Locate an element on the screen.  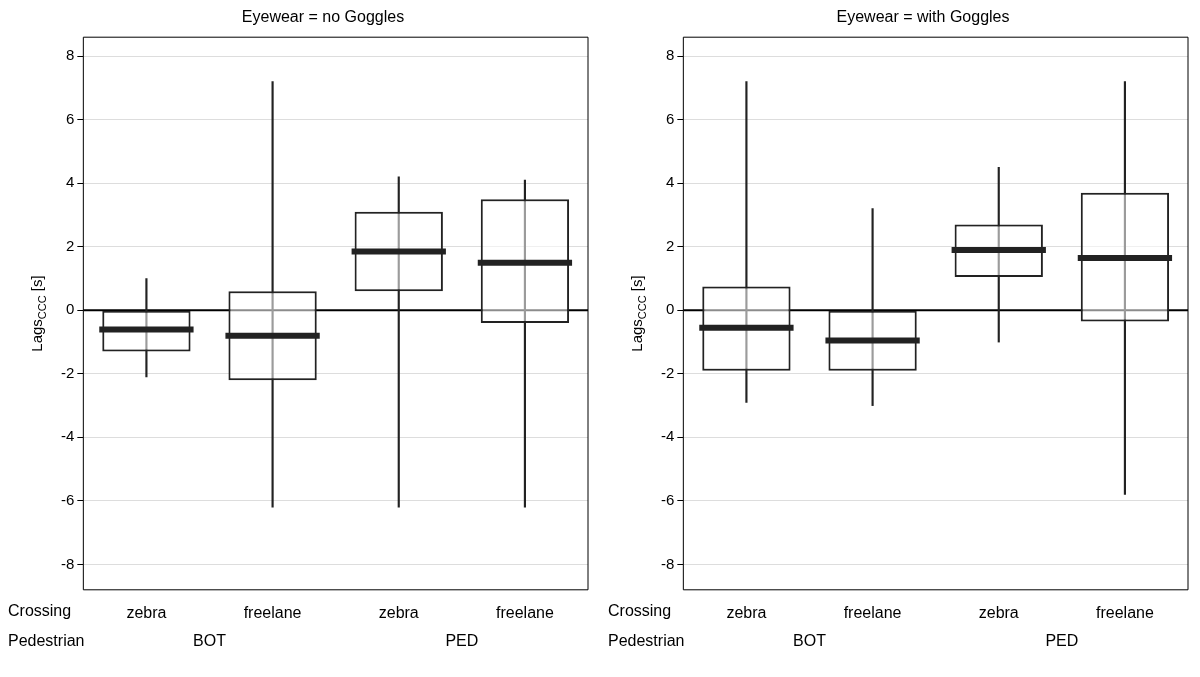
chart-title: Eyewear = with Goggles is located at coordinates (923, 17).